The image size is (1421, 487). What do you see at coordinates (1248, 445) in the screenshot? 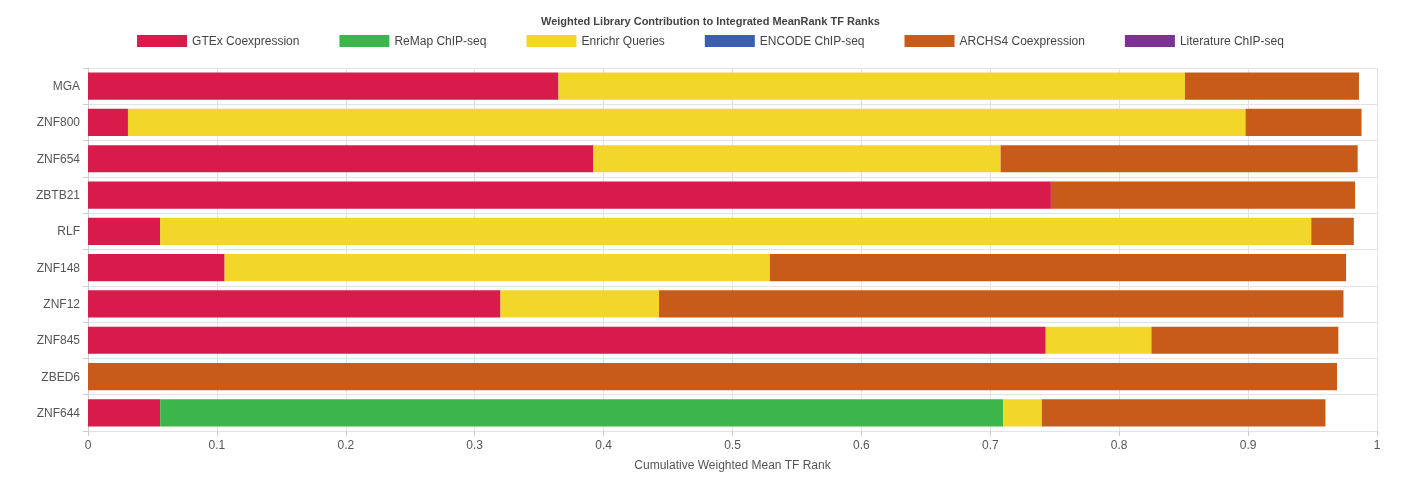
I see `x-tick-label: 0.9` at bounding box center [1248, 445].